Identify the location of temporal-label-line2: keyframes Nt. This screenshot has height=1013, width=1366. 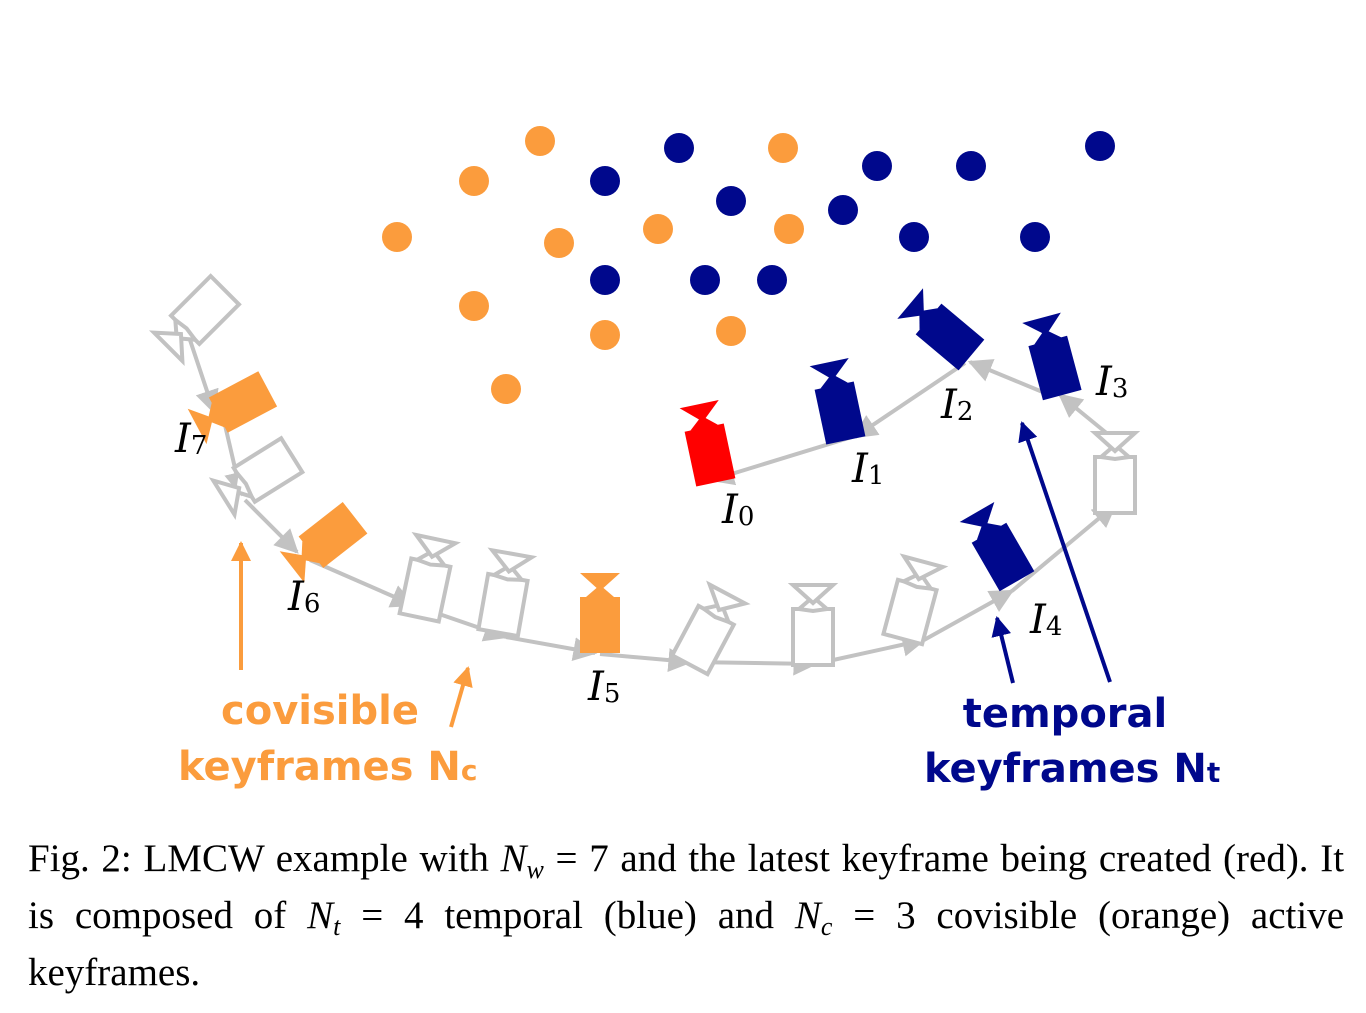
(1072, 769).